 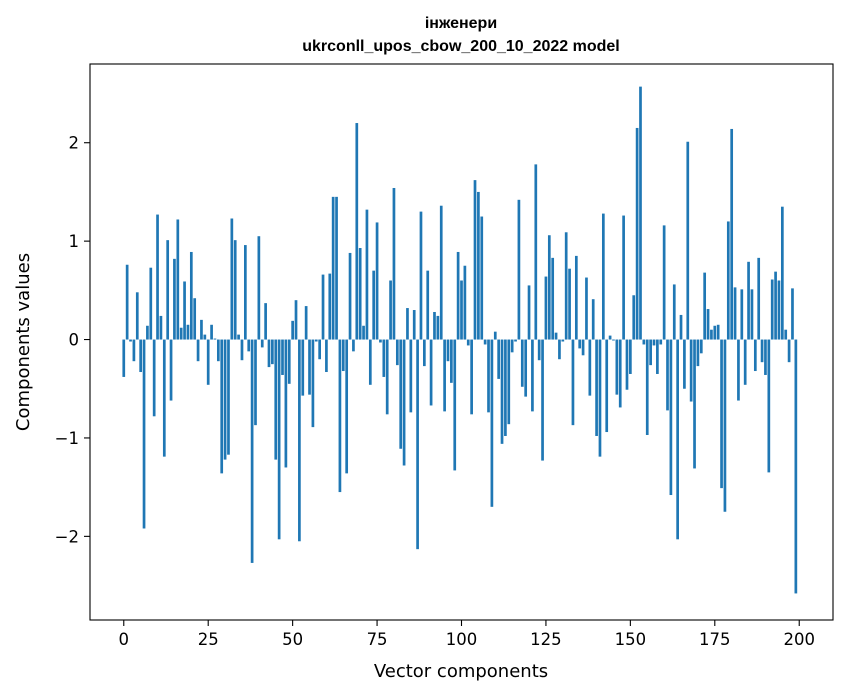 I want to click on x-tick-label: 100, so click(x=462, y=639).